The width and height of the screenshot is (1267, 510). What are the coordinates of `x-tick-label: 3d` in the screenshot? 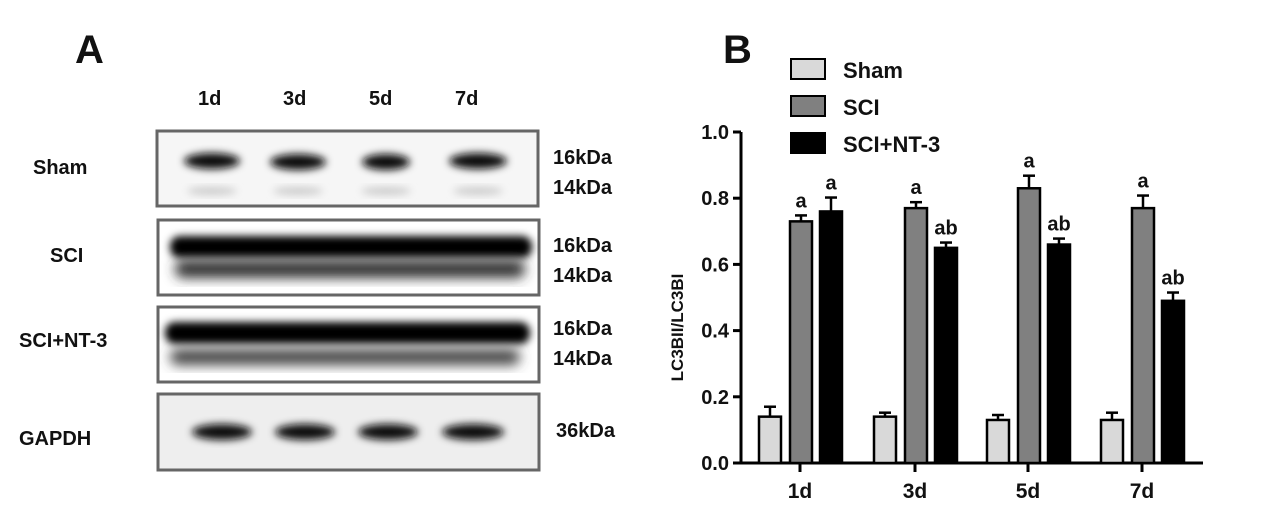 It's located at (915, 491).